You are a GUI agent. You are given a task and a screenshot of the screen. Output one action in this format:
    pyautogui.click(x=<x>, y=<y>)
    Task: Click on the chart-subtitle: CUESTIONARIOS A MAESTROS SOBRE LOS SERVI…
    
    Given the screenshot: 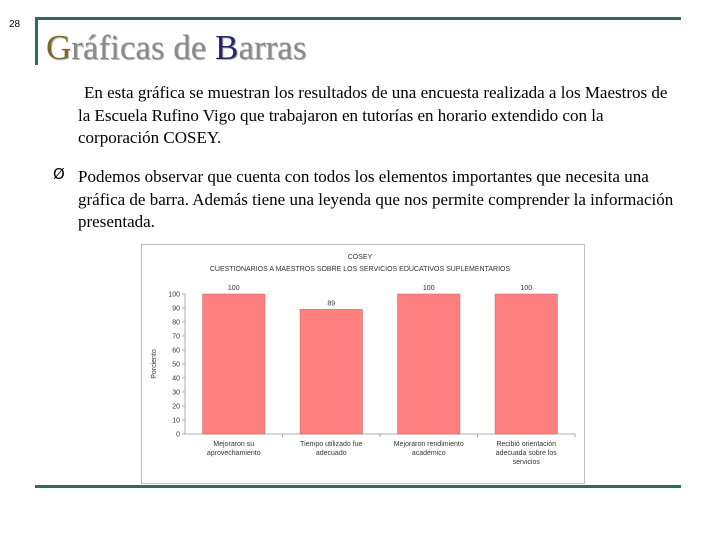 What is the action you would take?
    pyautogui.click(x=360, y=269)
    